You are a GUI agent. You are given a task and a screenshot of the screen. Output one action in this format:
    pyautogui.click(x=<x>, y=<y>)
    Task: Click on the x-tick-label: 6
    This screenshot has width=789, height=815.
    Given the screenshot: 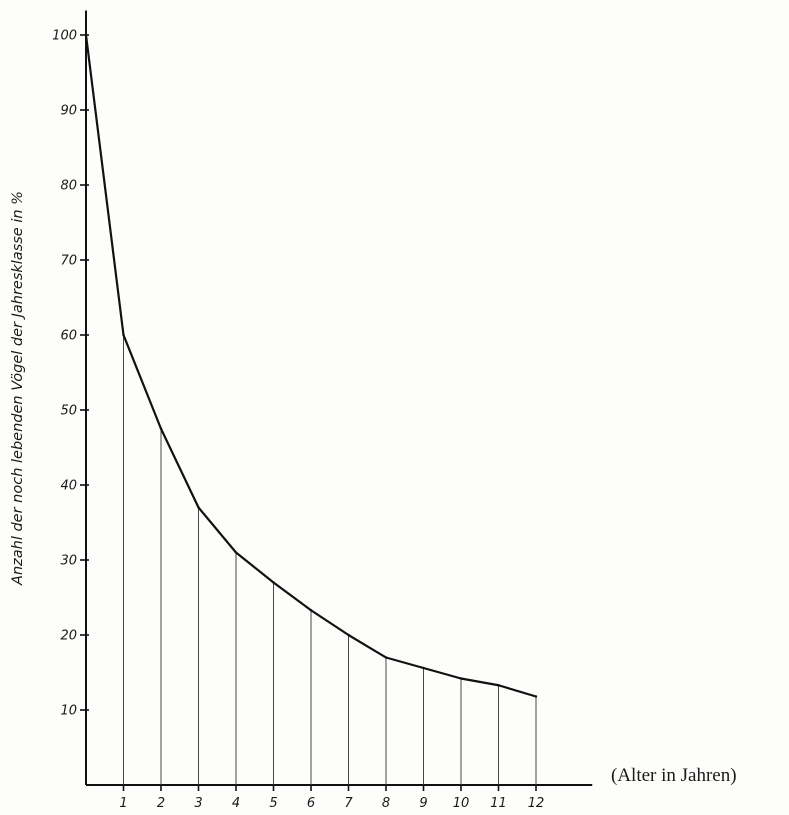 What is the action you would take?
    pyautogui.click(x=311, y=803)
    